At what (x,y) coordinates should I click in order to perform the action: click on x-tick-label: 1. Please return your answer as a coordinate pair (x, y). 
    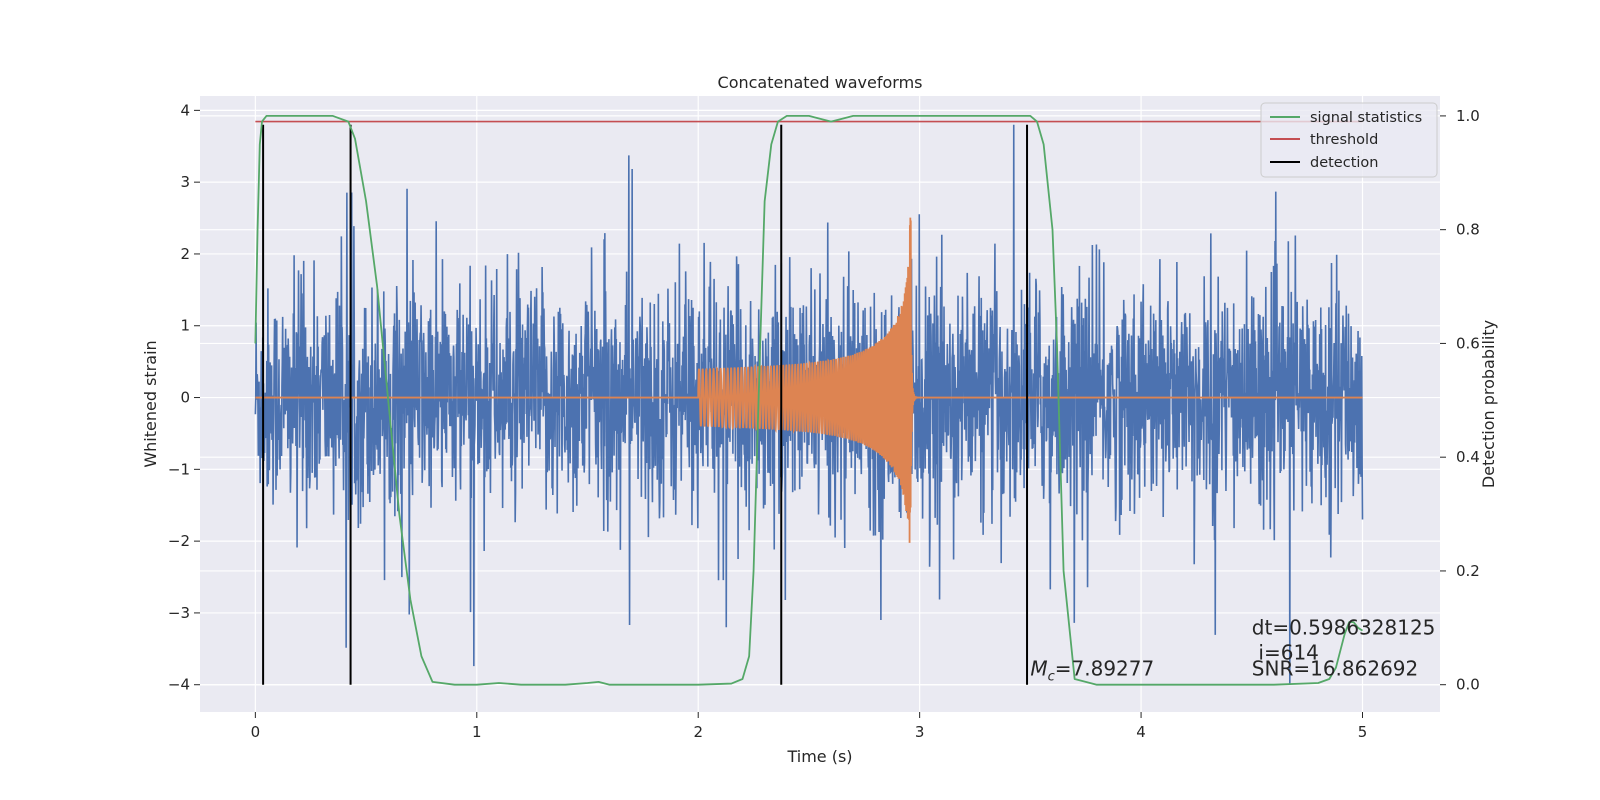
    Looking at the image, I should click on (477, 732).